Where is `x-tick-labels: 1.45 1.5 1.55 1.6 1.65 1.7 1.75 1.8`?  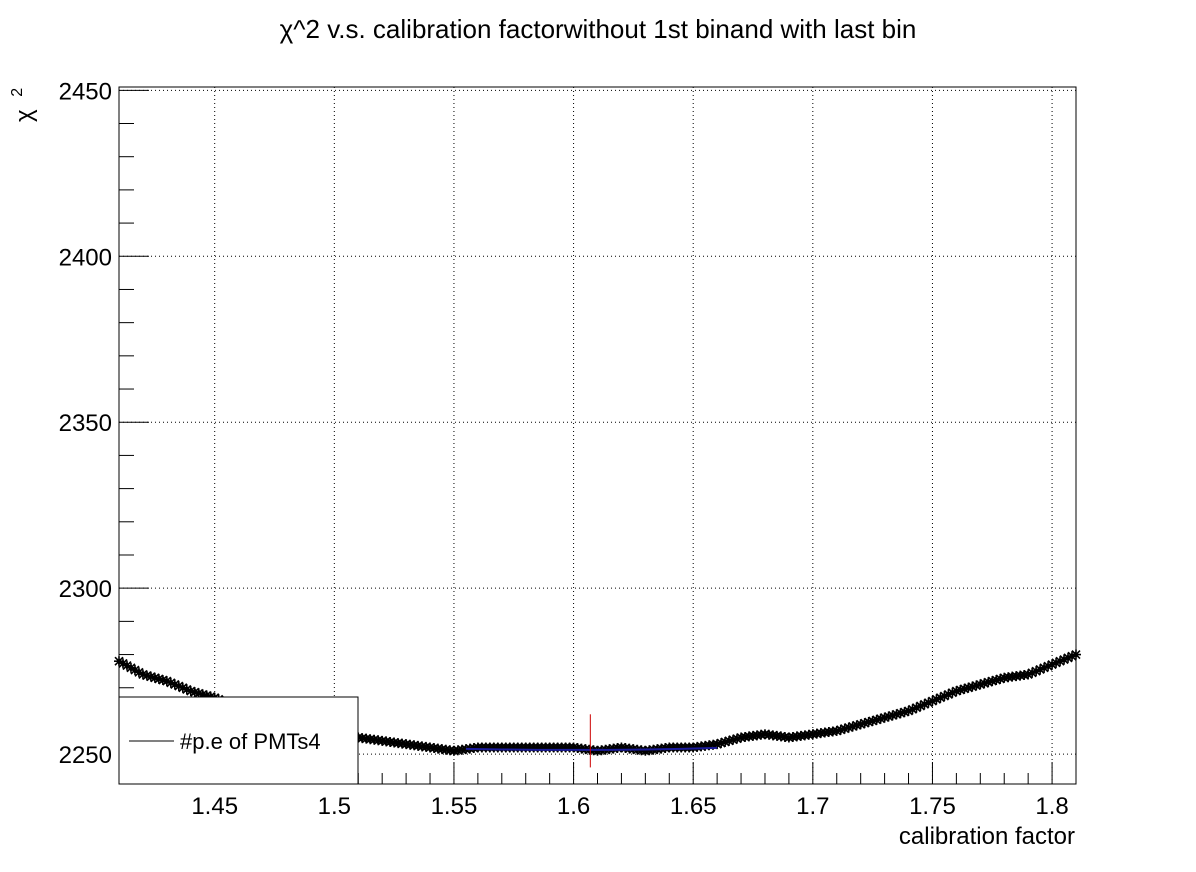
x-tick-labels: 1.45 1.5 1.55 1.6 1.65 1.7 1.75 1.8 is located at coordinates (629, 806).